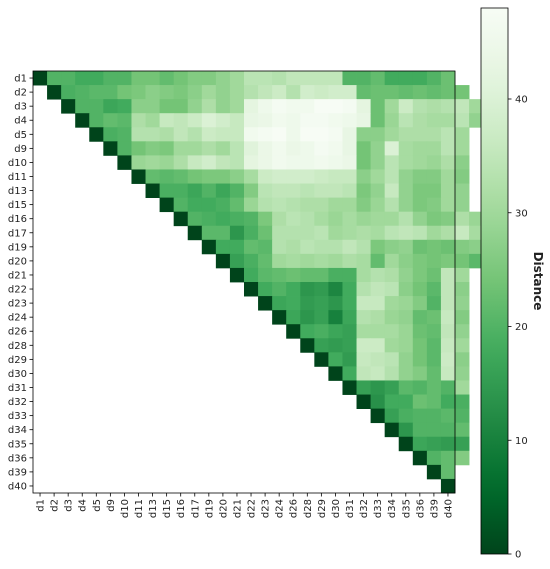 The width and height of the screenshot is (550, 569). Describe the element at coordinates (252, 508) in the screenshot. I see `x-tick-label: d22` at that location.